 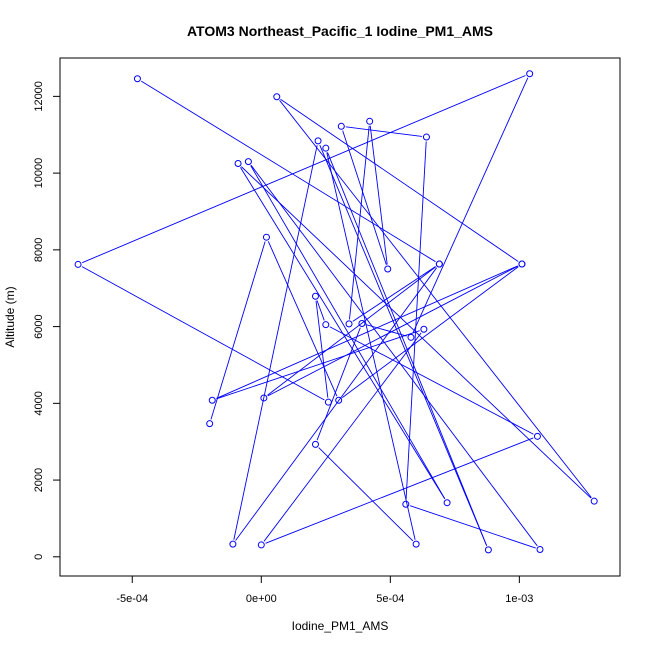 I want to click on x-axis-label: Iodine_PM1_AMS, so click(x=340, y=626).